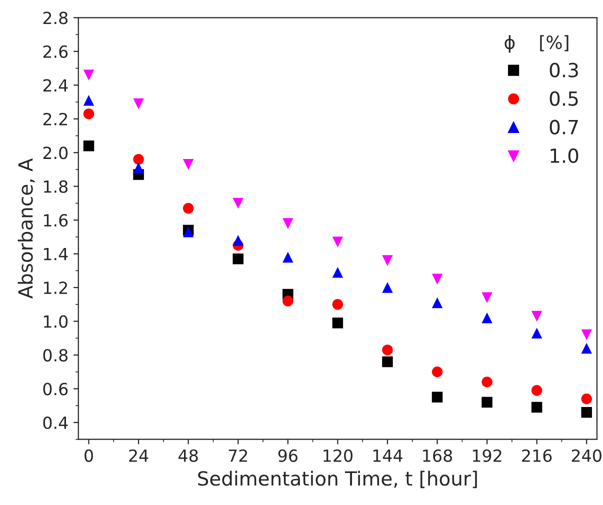  Describe the element at coordinates (55, 288) in the screenshot. I see `y-tick-label: 1.2` at that location.